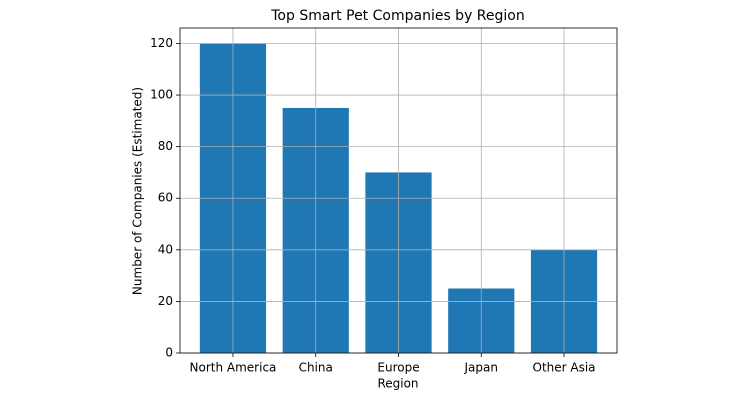 This screenshot has height=400, width=750. What do you see at coordinates (398, 368) in the screenshot?
I see `x-tick-label: Europe` at bounding box center [398, 368].